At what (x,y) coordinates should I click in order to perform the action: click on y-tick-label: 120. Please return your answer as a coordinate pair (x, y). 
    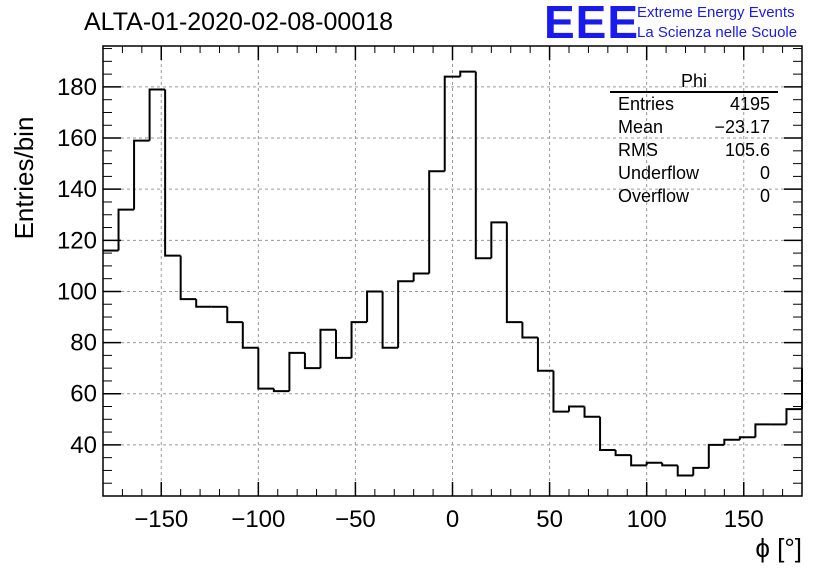
    Looking at the image, I should click on (77, 240).